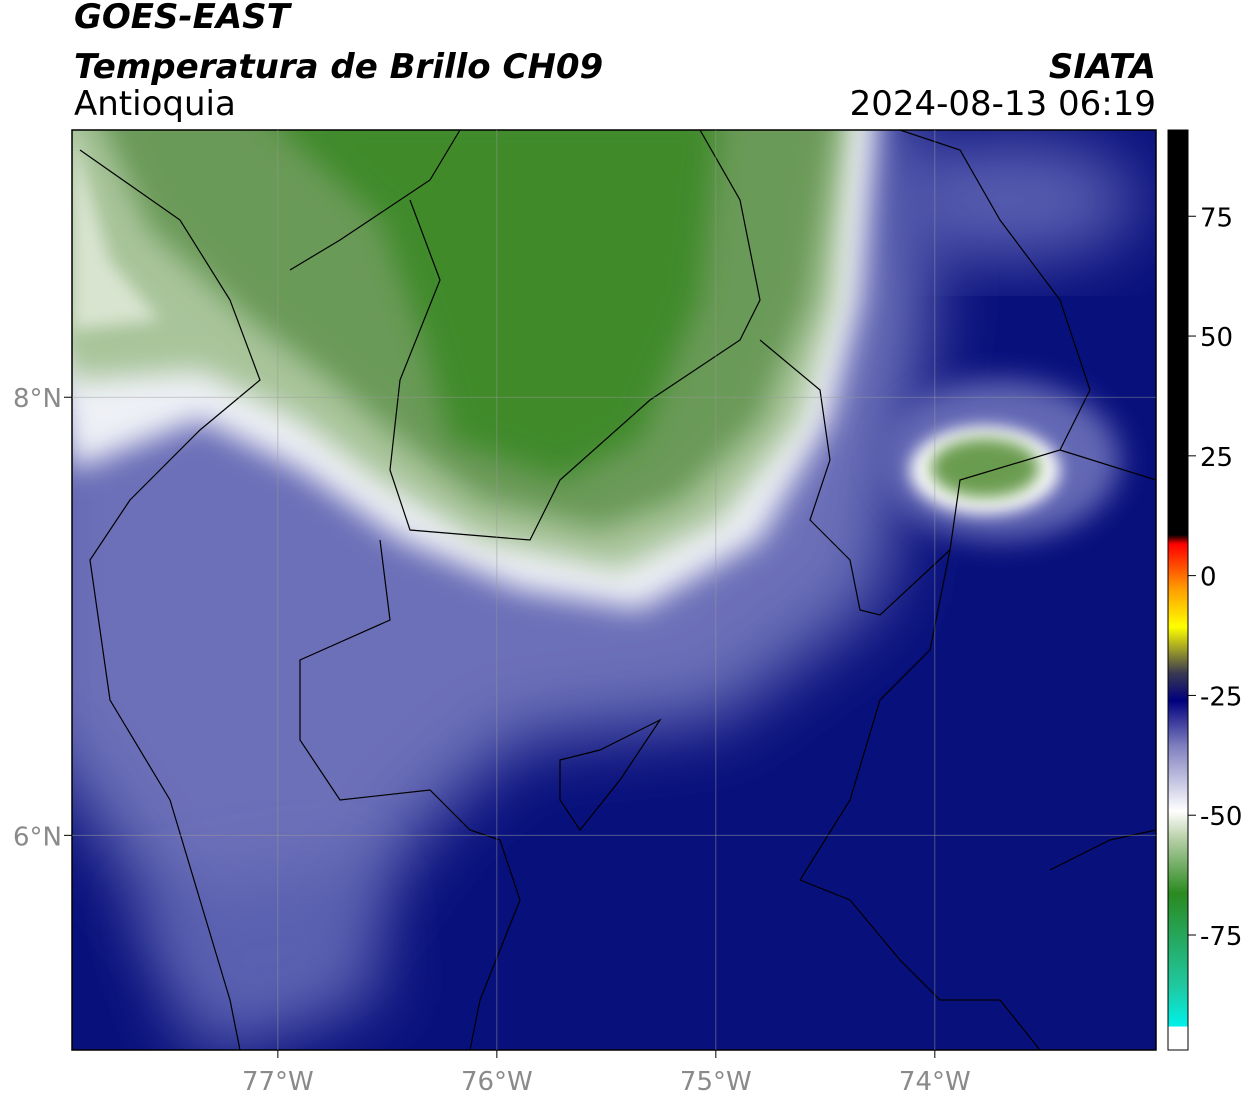  Describe the element at coordinates (37, 399) in the screenshot. I see `y-tick-label: 8°N` at that location.